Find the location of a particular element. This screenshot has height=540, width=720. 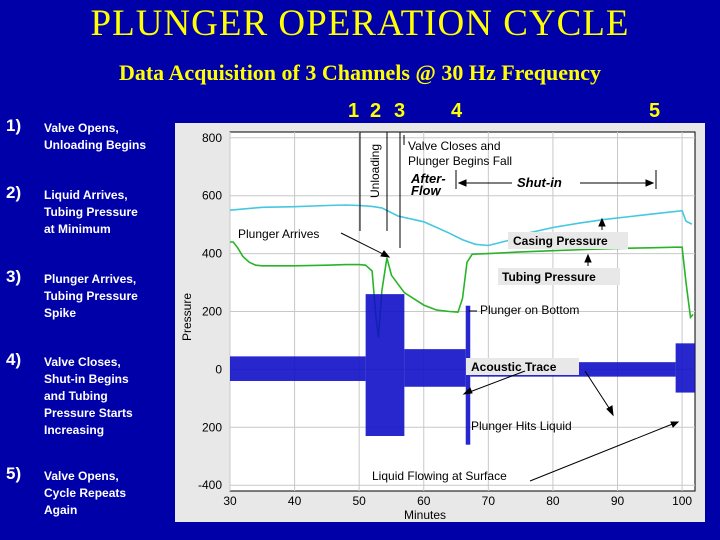

x-tick-label: 30 is located at coordinates (230, 501).